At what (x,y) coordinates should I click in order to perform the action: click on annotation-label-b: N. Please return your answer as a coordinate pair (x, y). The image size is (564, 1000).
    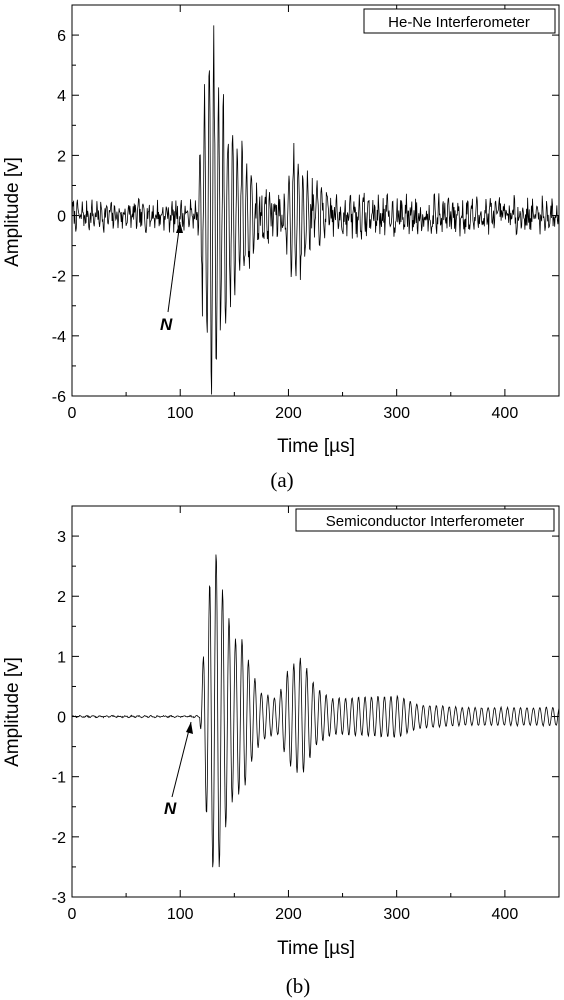
    Looking at the image, I should click on (170, 808).